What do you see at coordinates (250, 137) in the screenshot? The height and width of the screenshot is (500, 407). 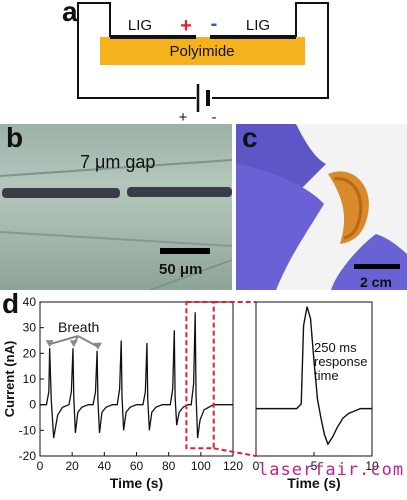 I see `panel-c-label: c` at bounding box center [250, 137].